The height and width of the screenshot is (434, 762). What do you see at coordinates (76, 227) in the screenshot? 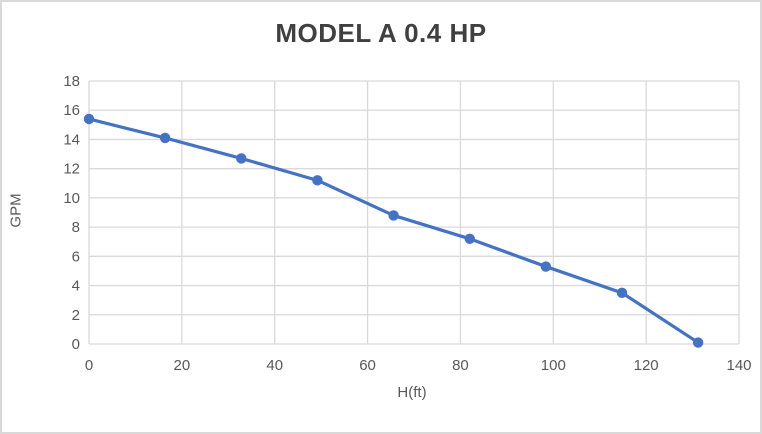
I see `y-tick-label: 8` at bounding box center [76, 227].